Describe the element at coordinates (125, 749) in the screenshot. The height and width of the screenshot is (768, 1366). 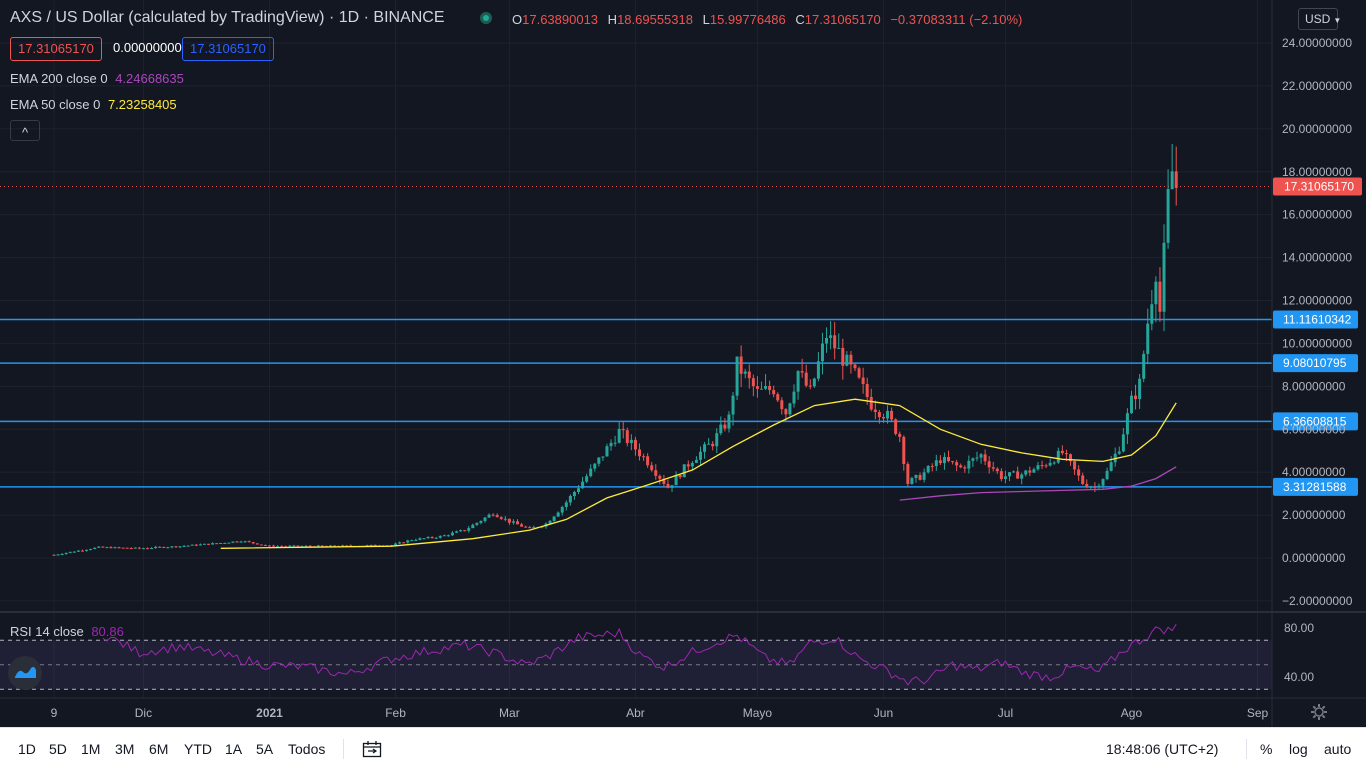
I see `timeframe-3m: 3M` at that location.